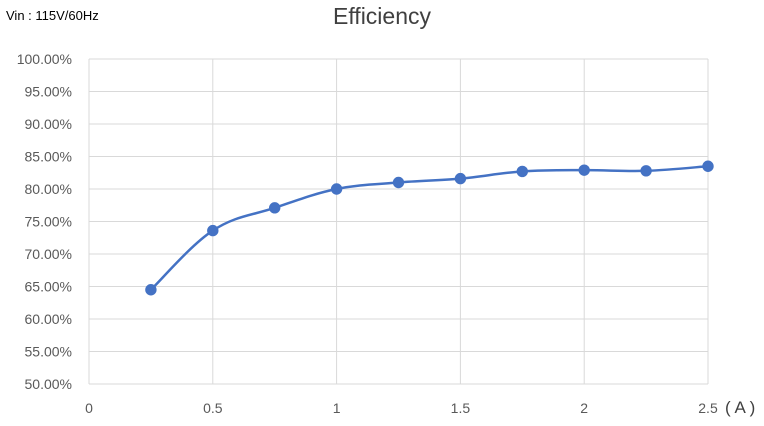 This screenshot has width=764, height=426. I want to click on x-axis-unit: ( A ), so click(740, 407).